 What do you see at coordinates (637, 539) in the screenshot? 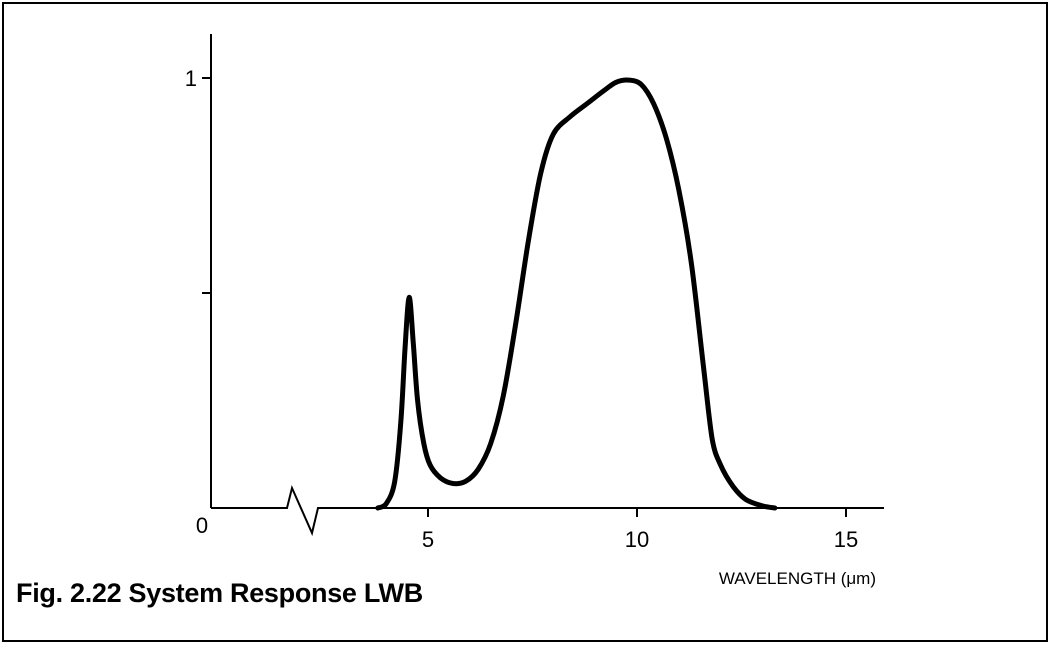
I see `x-tick-label: 10` at bounding box center [637, 539].